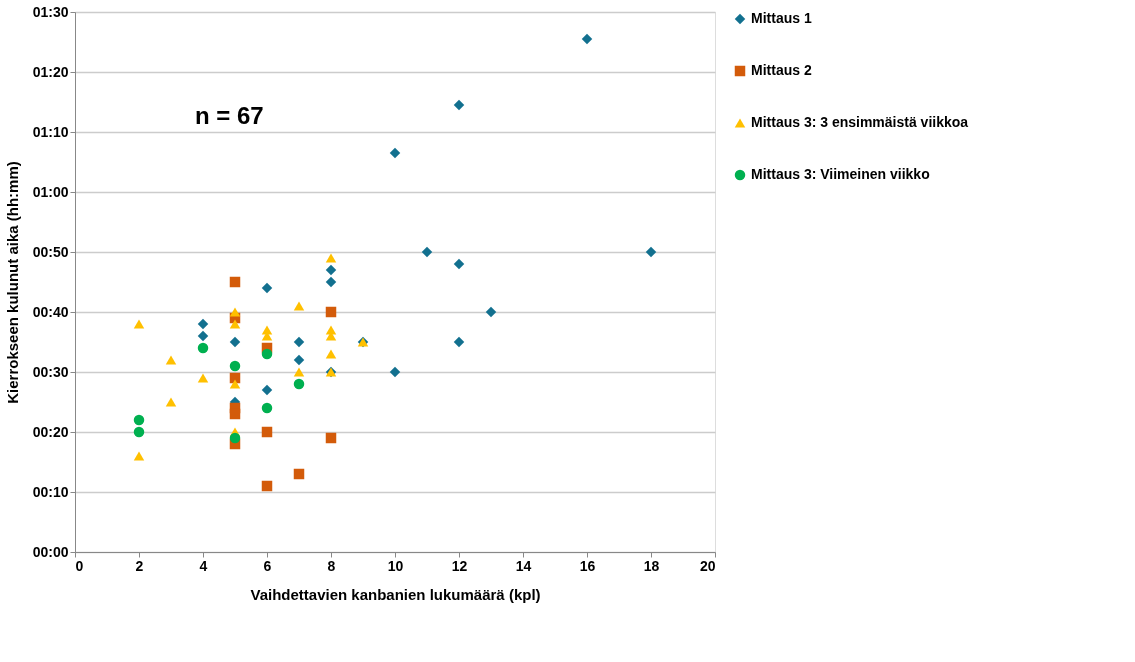 This screenshot has height=662, width=1135. Describe the element at coordinates (50, 71) in the screenshot. I see `y-tick-label: 01:20` at that location.